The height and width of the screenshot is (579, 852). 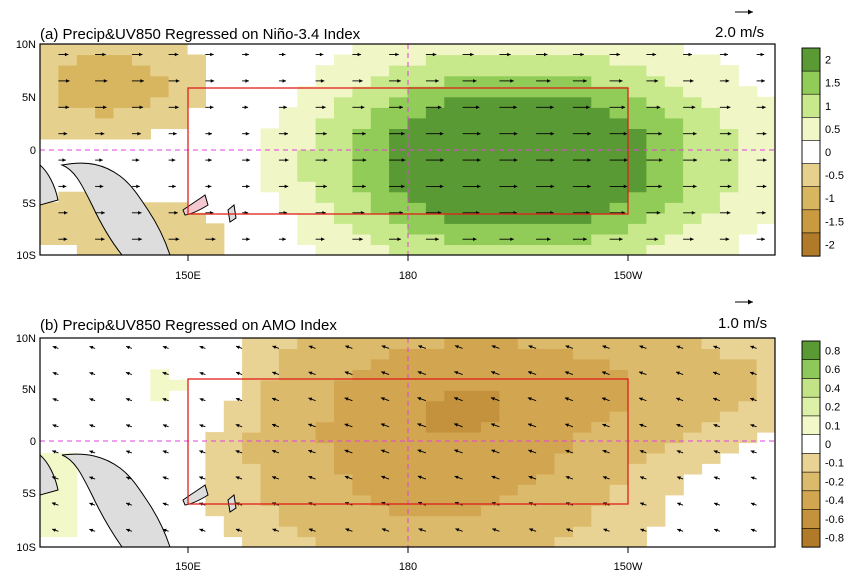 What do you see at coordinates (834, 176) in the screenshot?
I see `colorbar-label: -0.5` at bounding box center [834, 176].